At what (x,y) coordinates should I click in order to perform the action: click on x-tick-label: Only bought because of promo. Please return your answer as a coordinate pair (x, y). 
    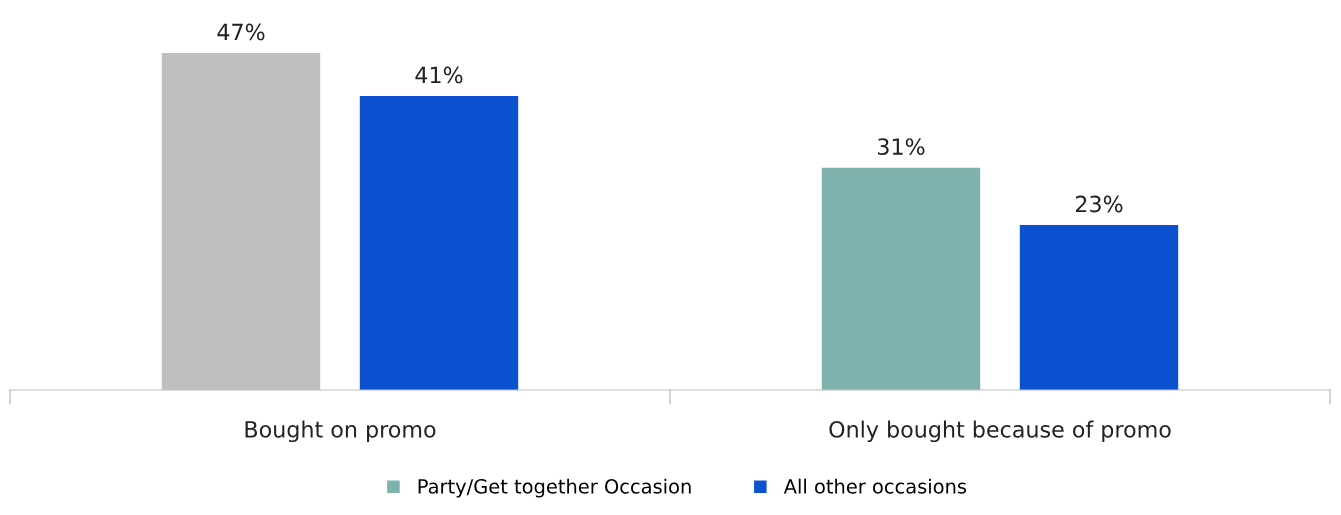
    Looking at the image, I should click on (1000, 431).